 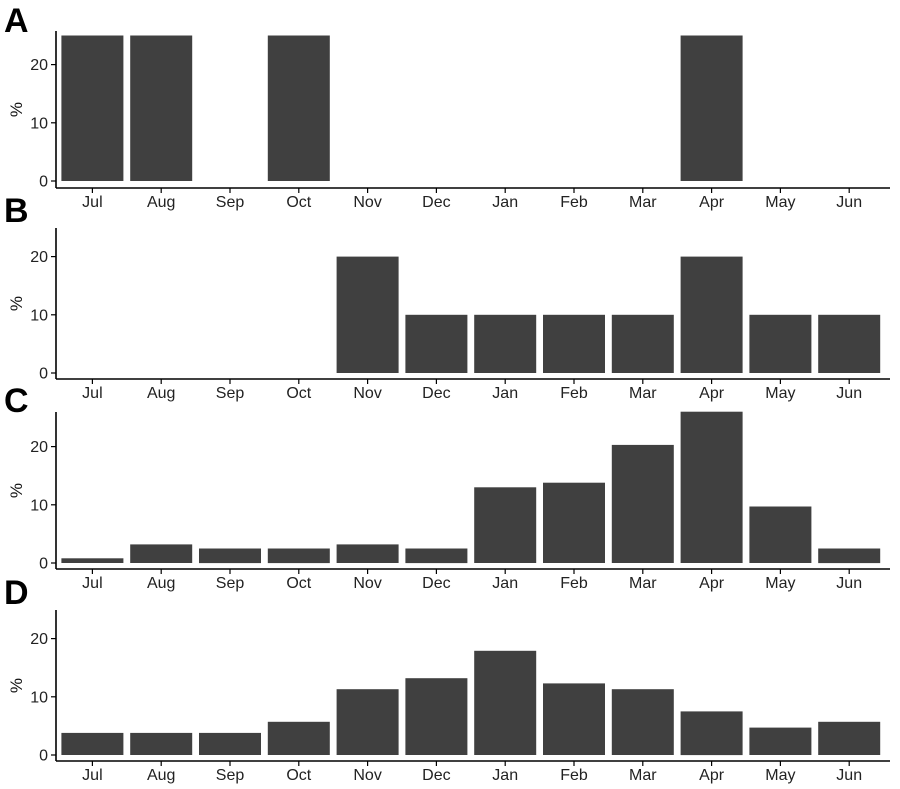 What do you see at coordinates (16, 593) in the screenshot?
I see `panel-letter: D` at bounding box center [16, 593].